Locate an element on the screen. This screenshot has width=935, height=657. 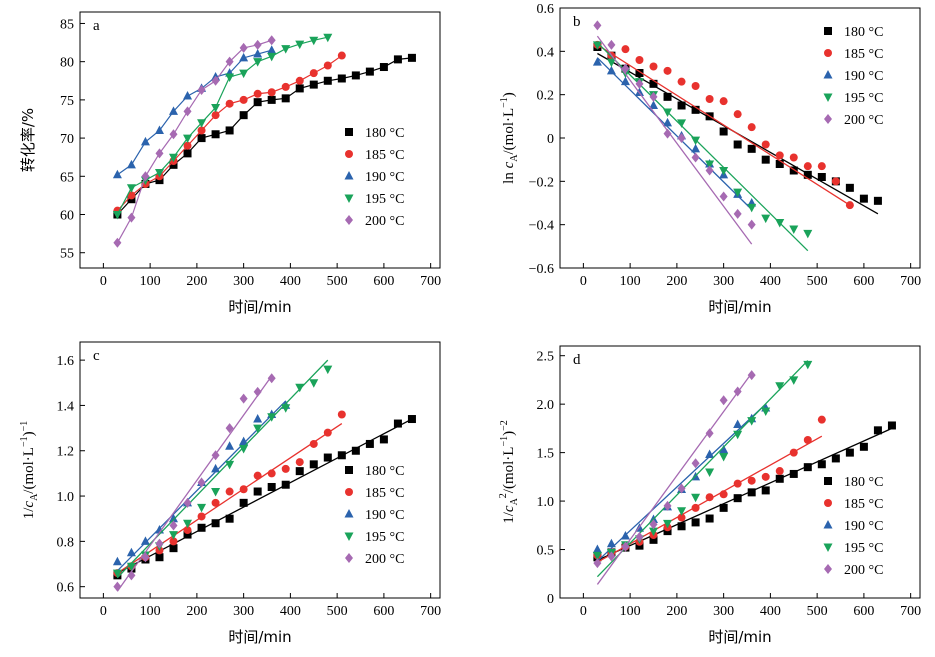
legend-label: 185 °C is located at coordinates (384, 155).